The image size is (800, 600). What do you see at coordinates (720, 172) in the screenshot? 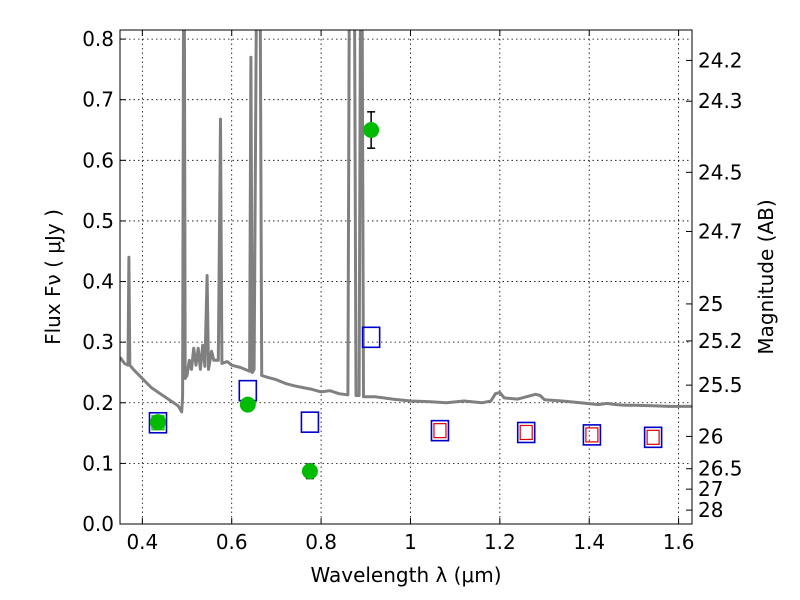
I see `right-tick-label: 24.5` at bounding box center [720, 172].